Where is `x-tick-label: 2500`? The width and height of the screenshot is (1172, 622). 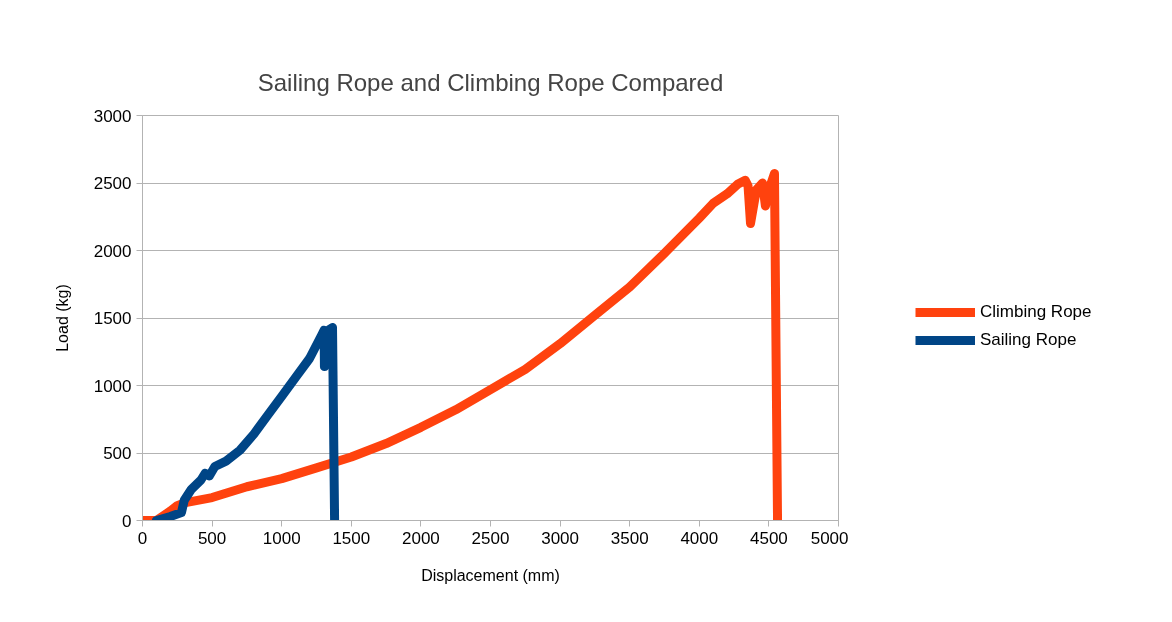
x-tick-label: 2500 is located at coordinates (490, 538).